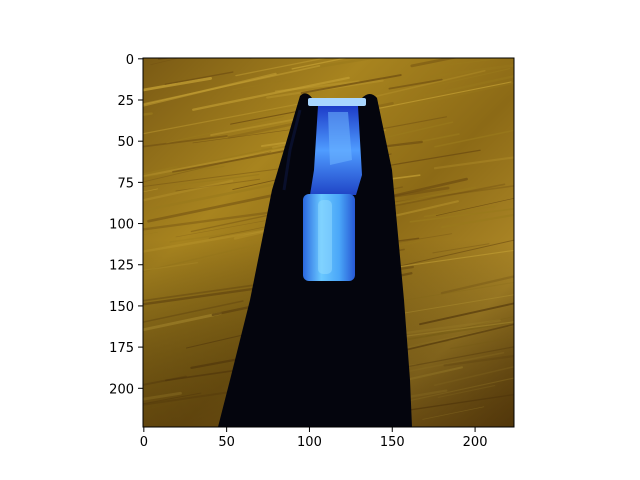 The height and width of the screenshot is (480, 640). I want to click on tape-roll, so click(329, 237).